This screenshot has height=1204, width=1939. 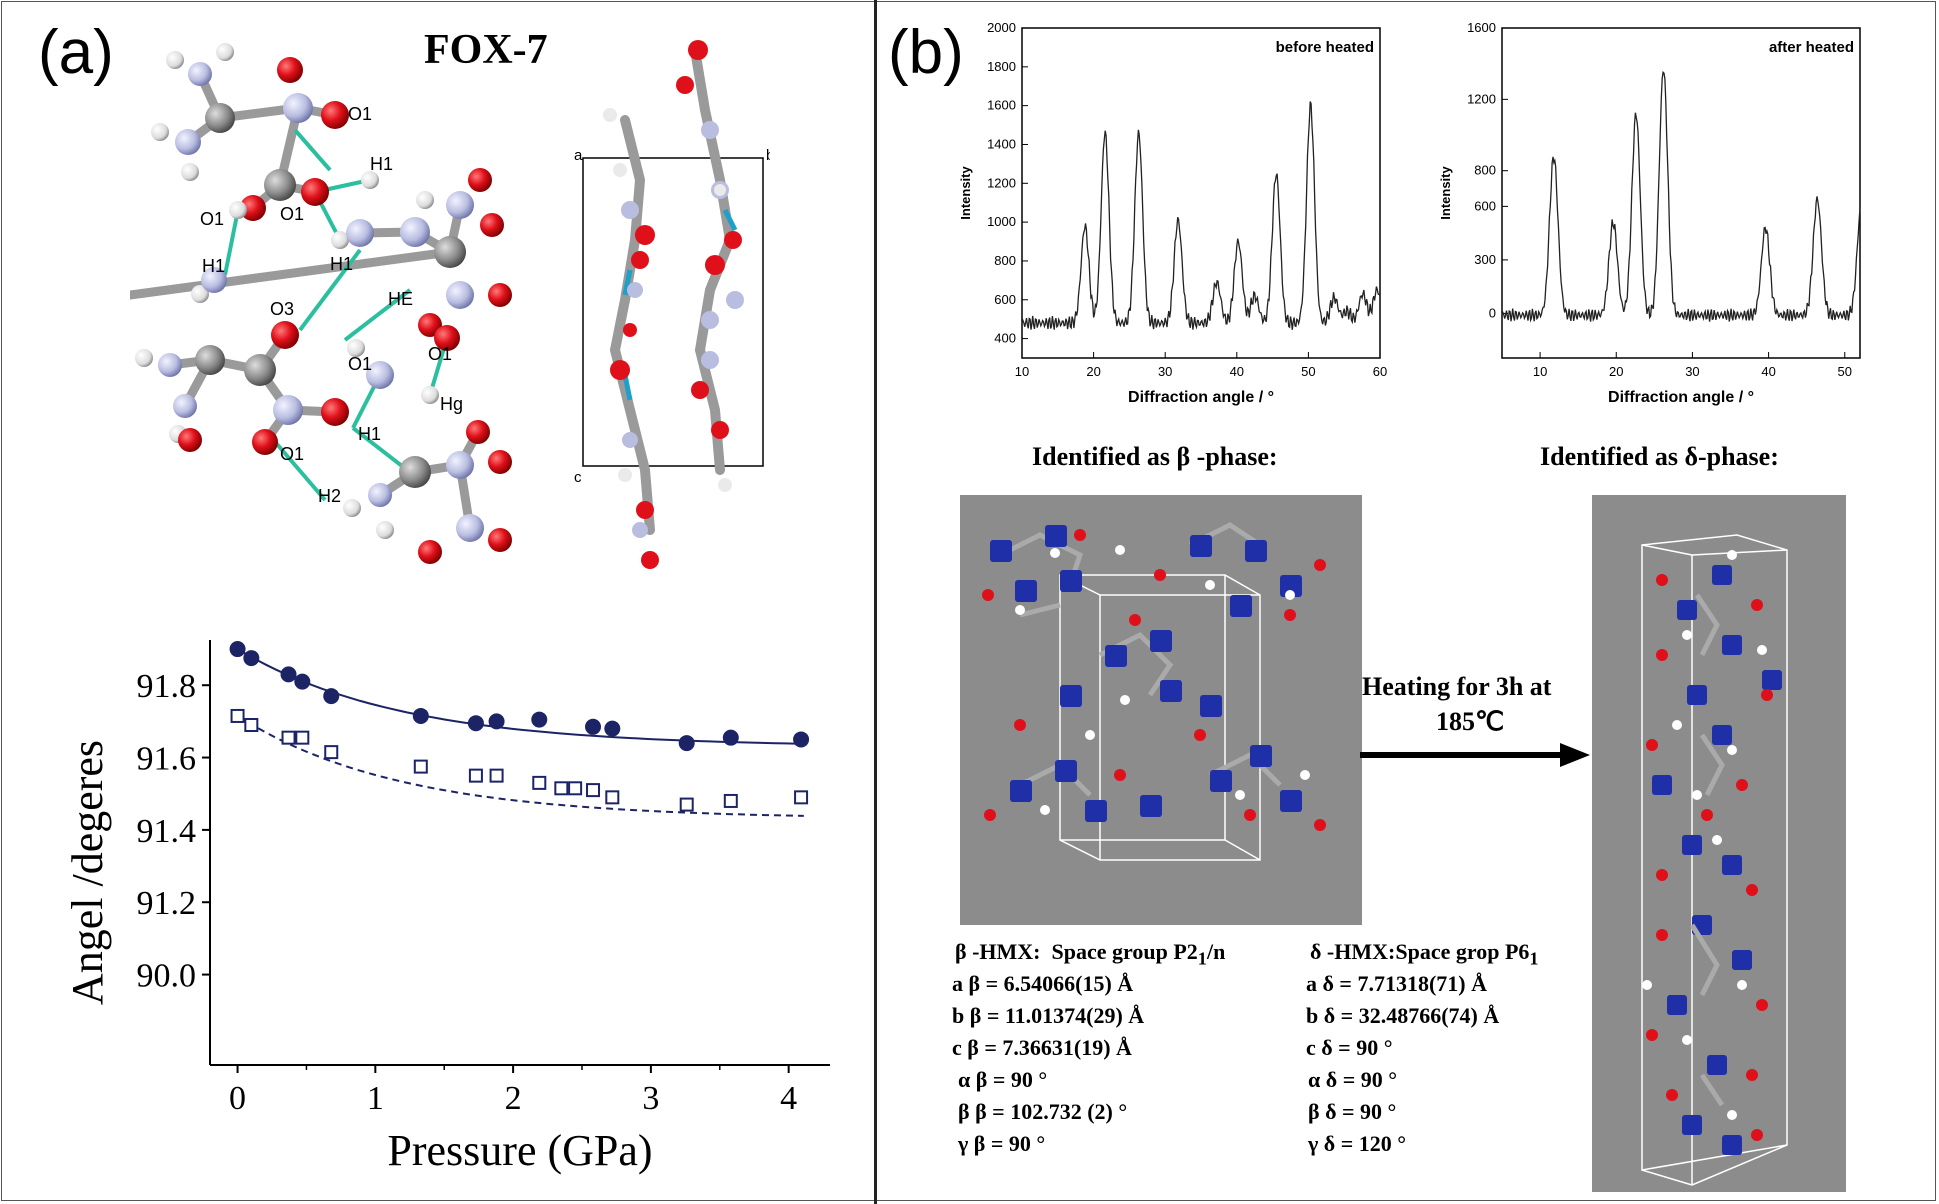 What do you see at coordinates (1022, 371) in the screenshot?
I see `before-x-tick-label: 10` at bounding box center [1022, 371].